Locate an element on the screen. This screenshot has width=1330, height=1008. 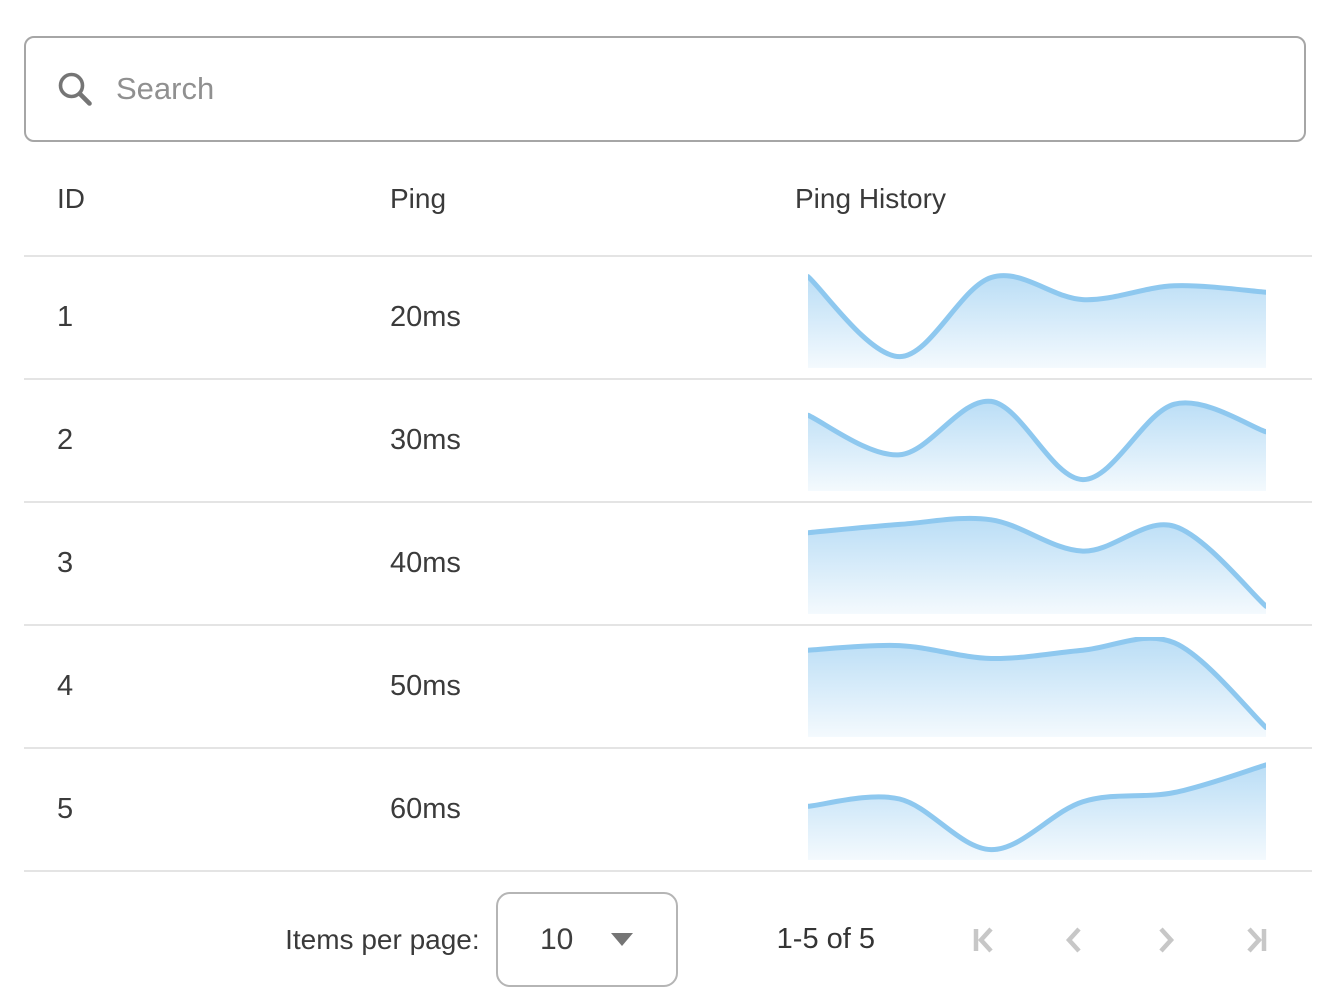
table-header-row: ID Ping Ping History is located at coordinates (668, 199).